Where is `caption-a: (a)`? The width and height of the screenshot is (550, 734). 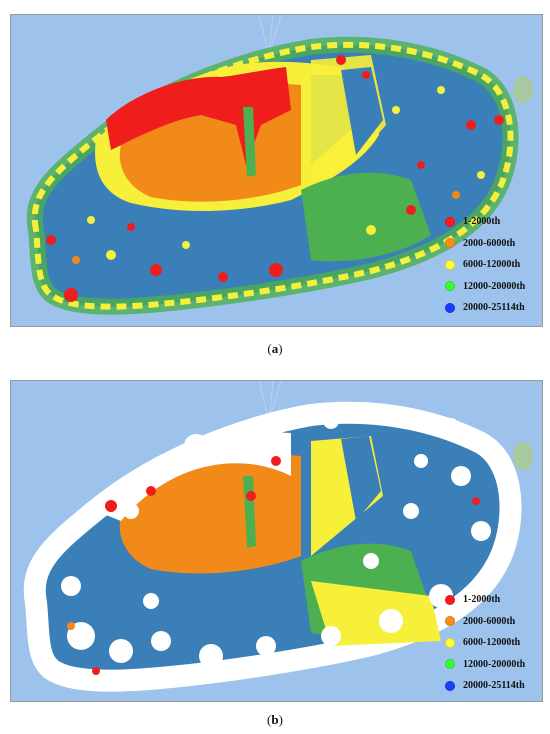 caption-a: (a) is located at coordinates (275, 348).